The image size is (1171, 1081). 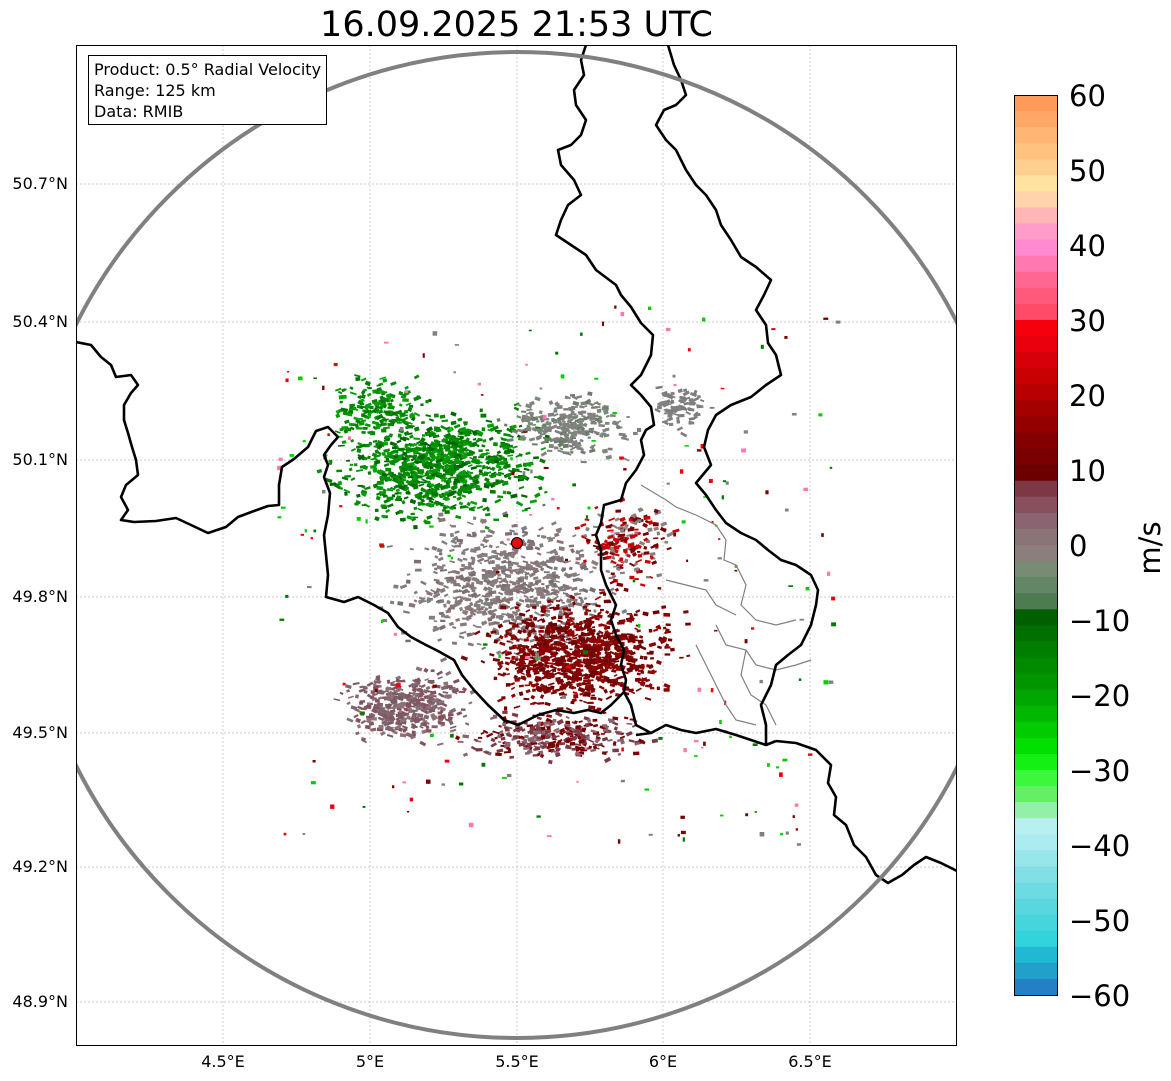 What do you see at coordinates (1087, 246) in the screenshot?
I see `colorbar-tick: 40` at bounding box center [1087, 246].